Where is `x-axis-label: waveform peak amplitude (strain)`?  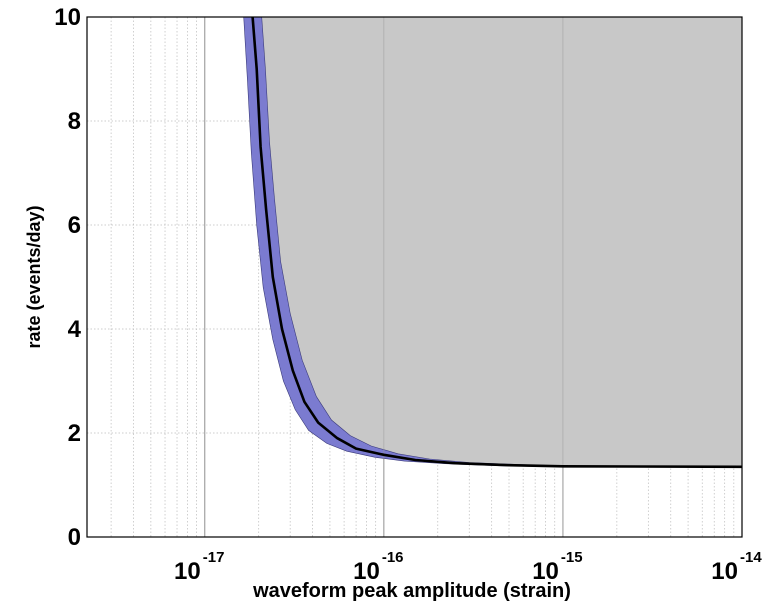 x-axis-label: waveform peak amplitude (strain) is located at coordinates (411, 591).